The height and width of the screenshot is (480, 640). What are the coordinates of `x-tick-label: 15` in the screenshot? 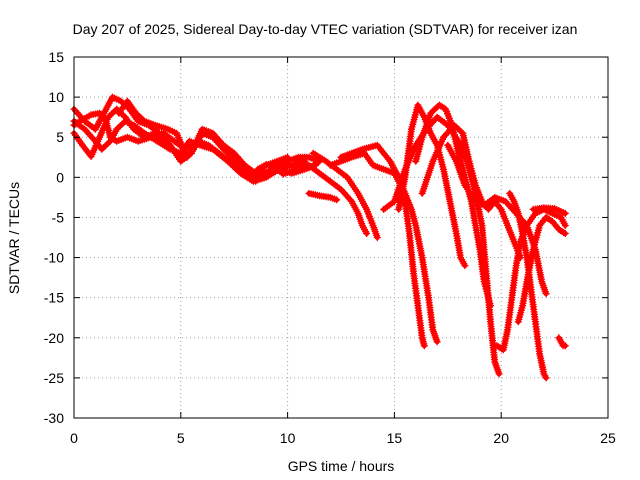 It's located at (395, 438).